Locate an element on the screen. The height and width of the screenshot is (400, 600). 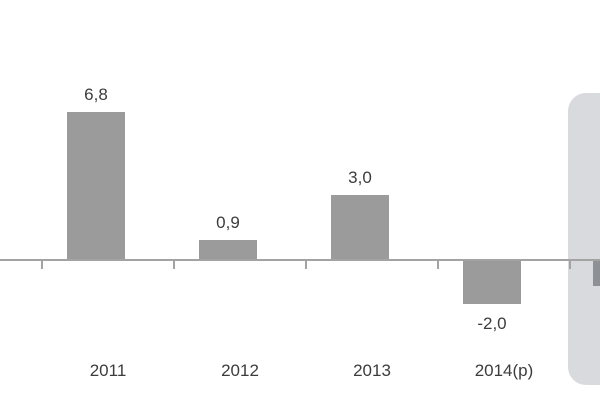
bar-2013 is located at coordinates (360, 227).